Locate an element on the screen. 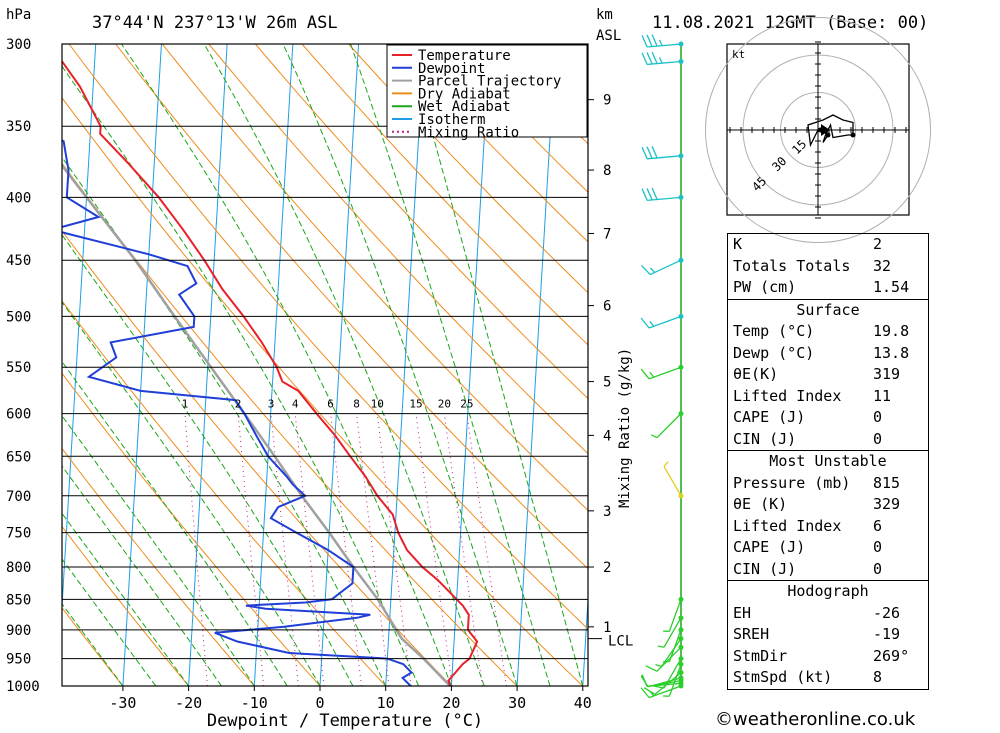 The height and width of the screenshot is (733, 1000). surface-title: Surface is located at coordinates (828, 309).